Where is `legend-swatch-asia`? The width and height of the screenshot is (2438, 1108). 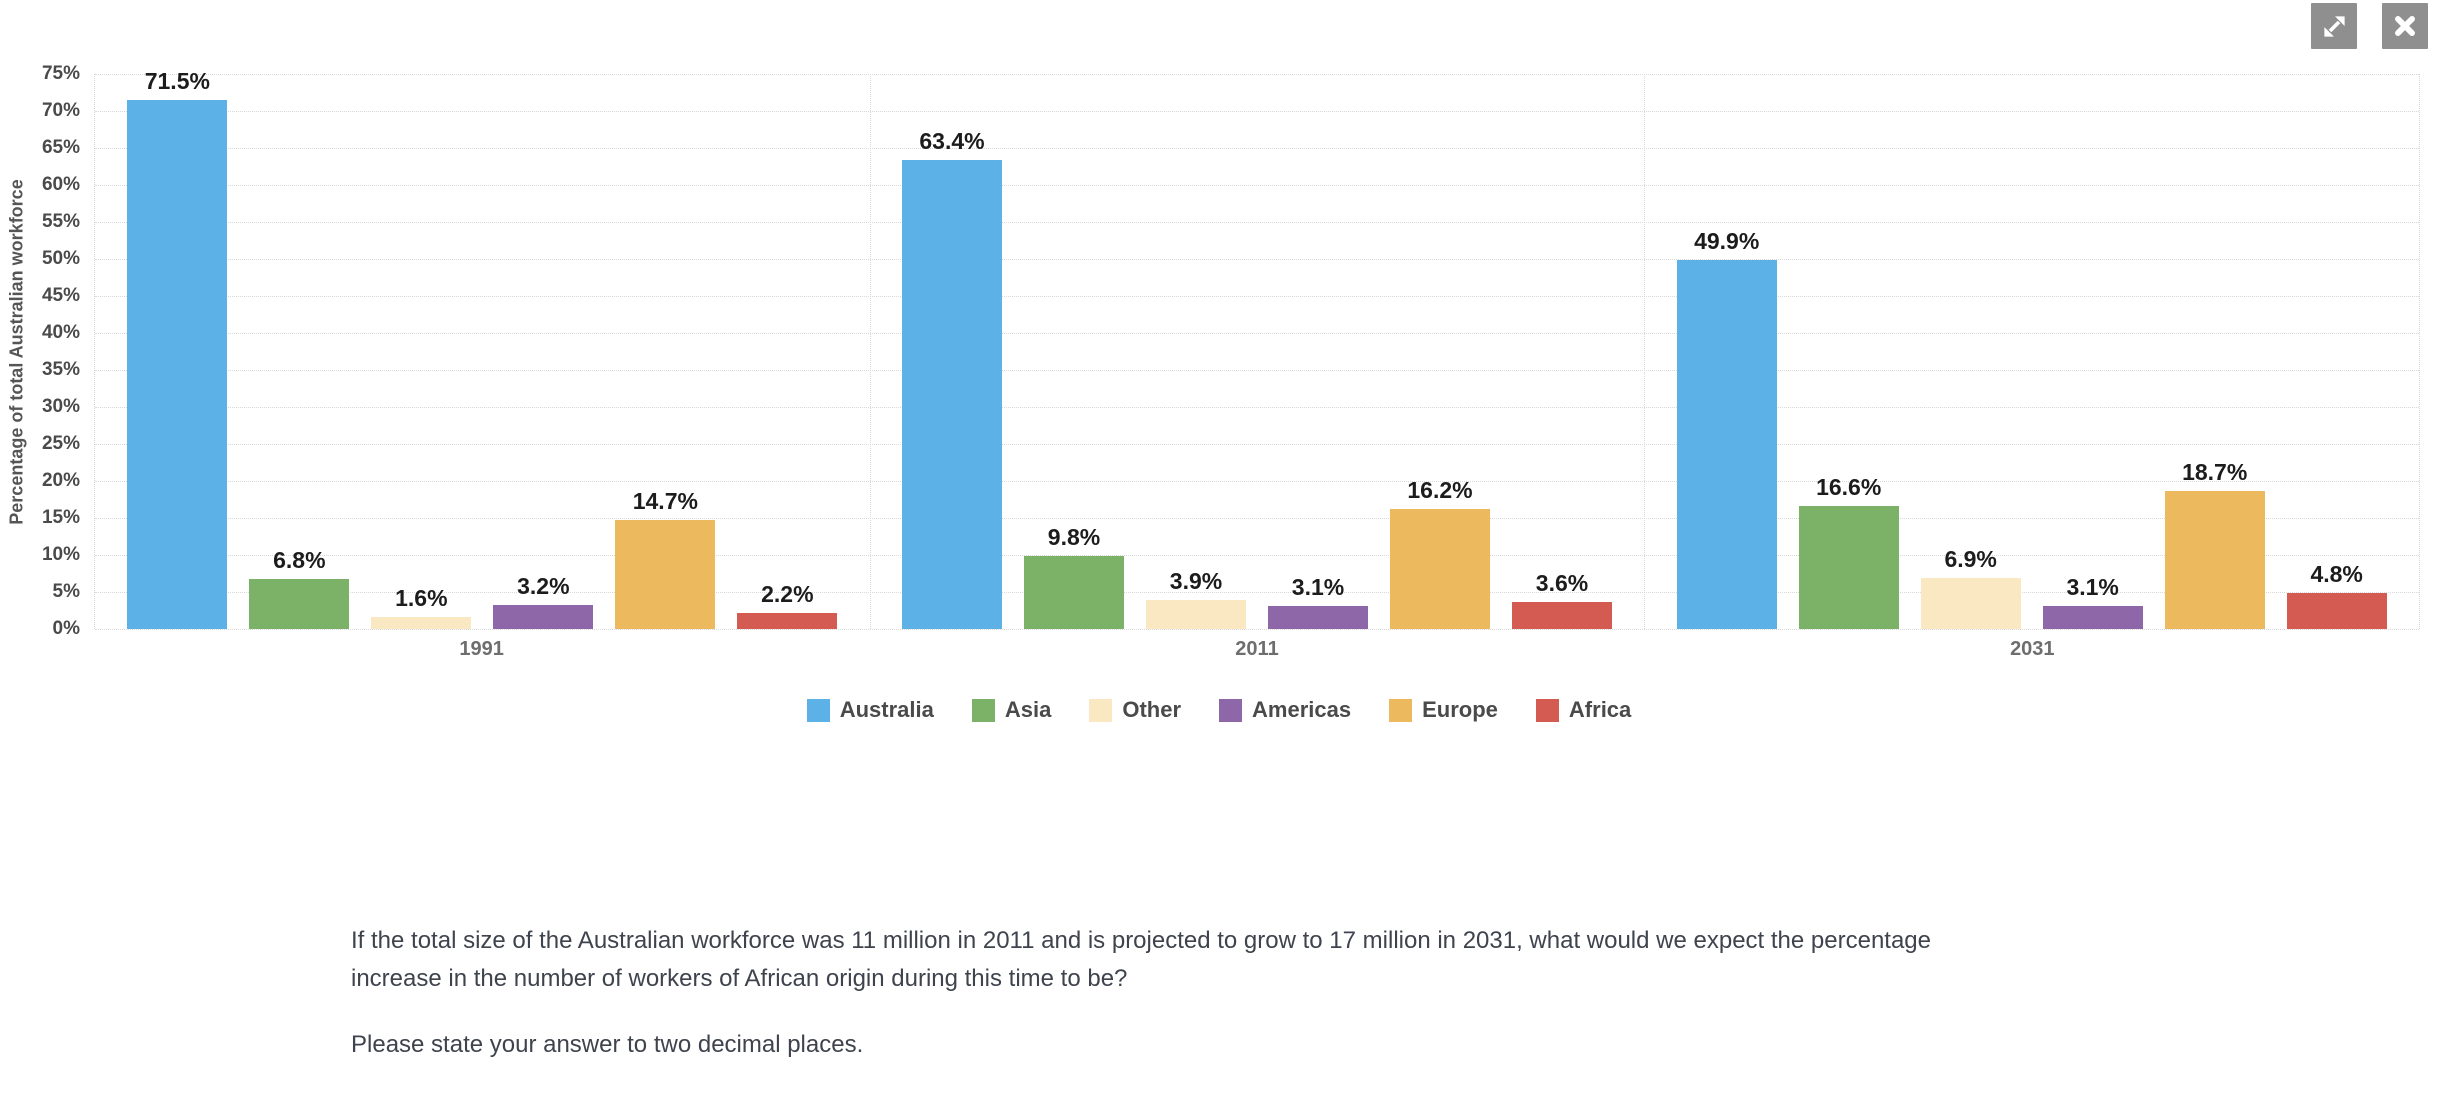 legend-swatch-asia is located at coordinates (983, 710).